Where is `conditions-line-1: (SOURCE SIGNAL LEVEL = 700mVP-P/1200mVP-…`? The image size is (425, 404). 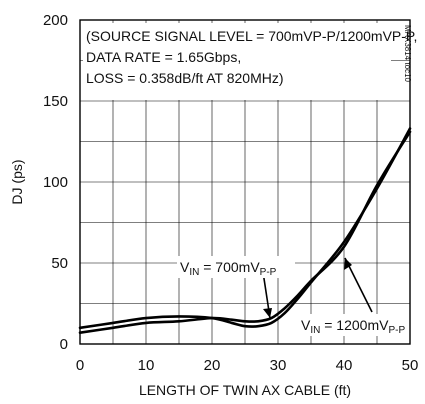 conditions-line-1: (SOURCE SIGNAL LEVEL = 700mVP-P/1200mVP-… is located at coordinates (251, 36).